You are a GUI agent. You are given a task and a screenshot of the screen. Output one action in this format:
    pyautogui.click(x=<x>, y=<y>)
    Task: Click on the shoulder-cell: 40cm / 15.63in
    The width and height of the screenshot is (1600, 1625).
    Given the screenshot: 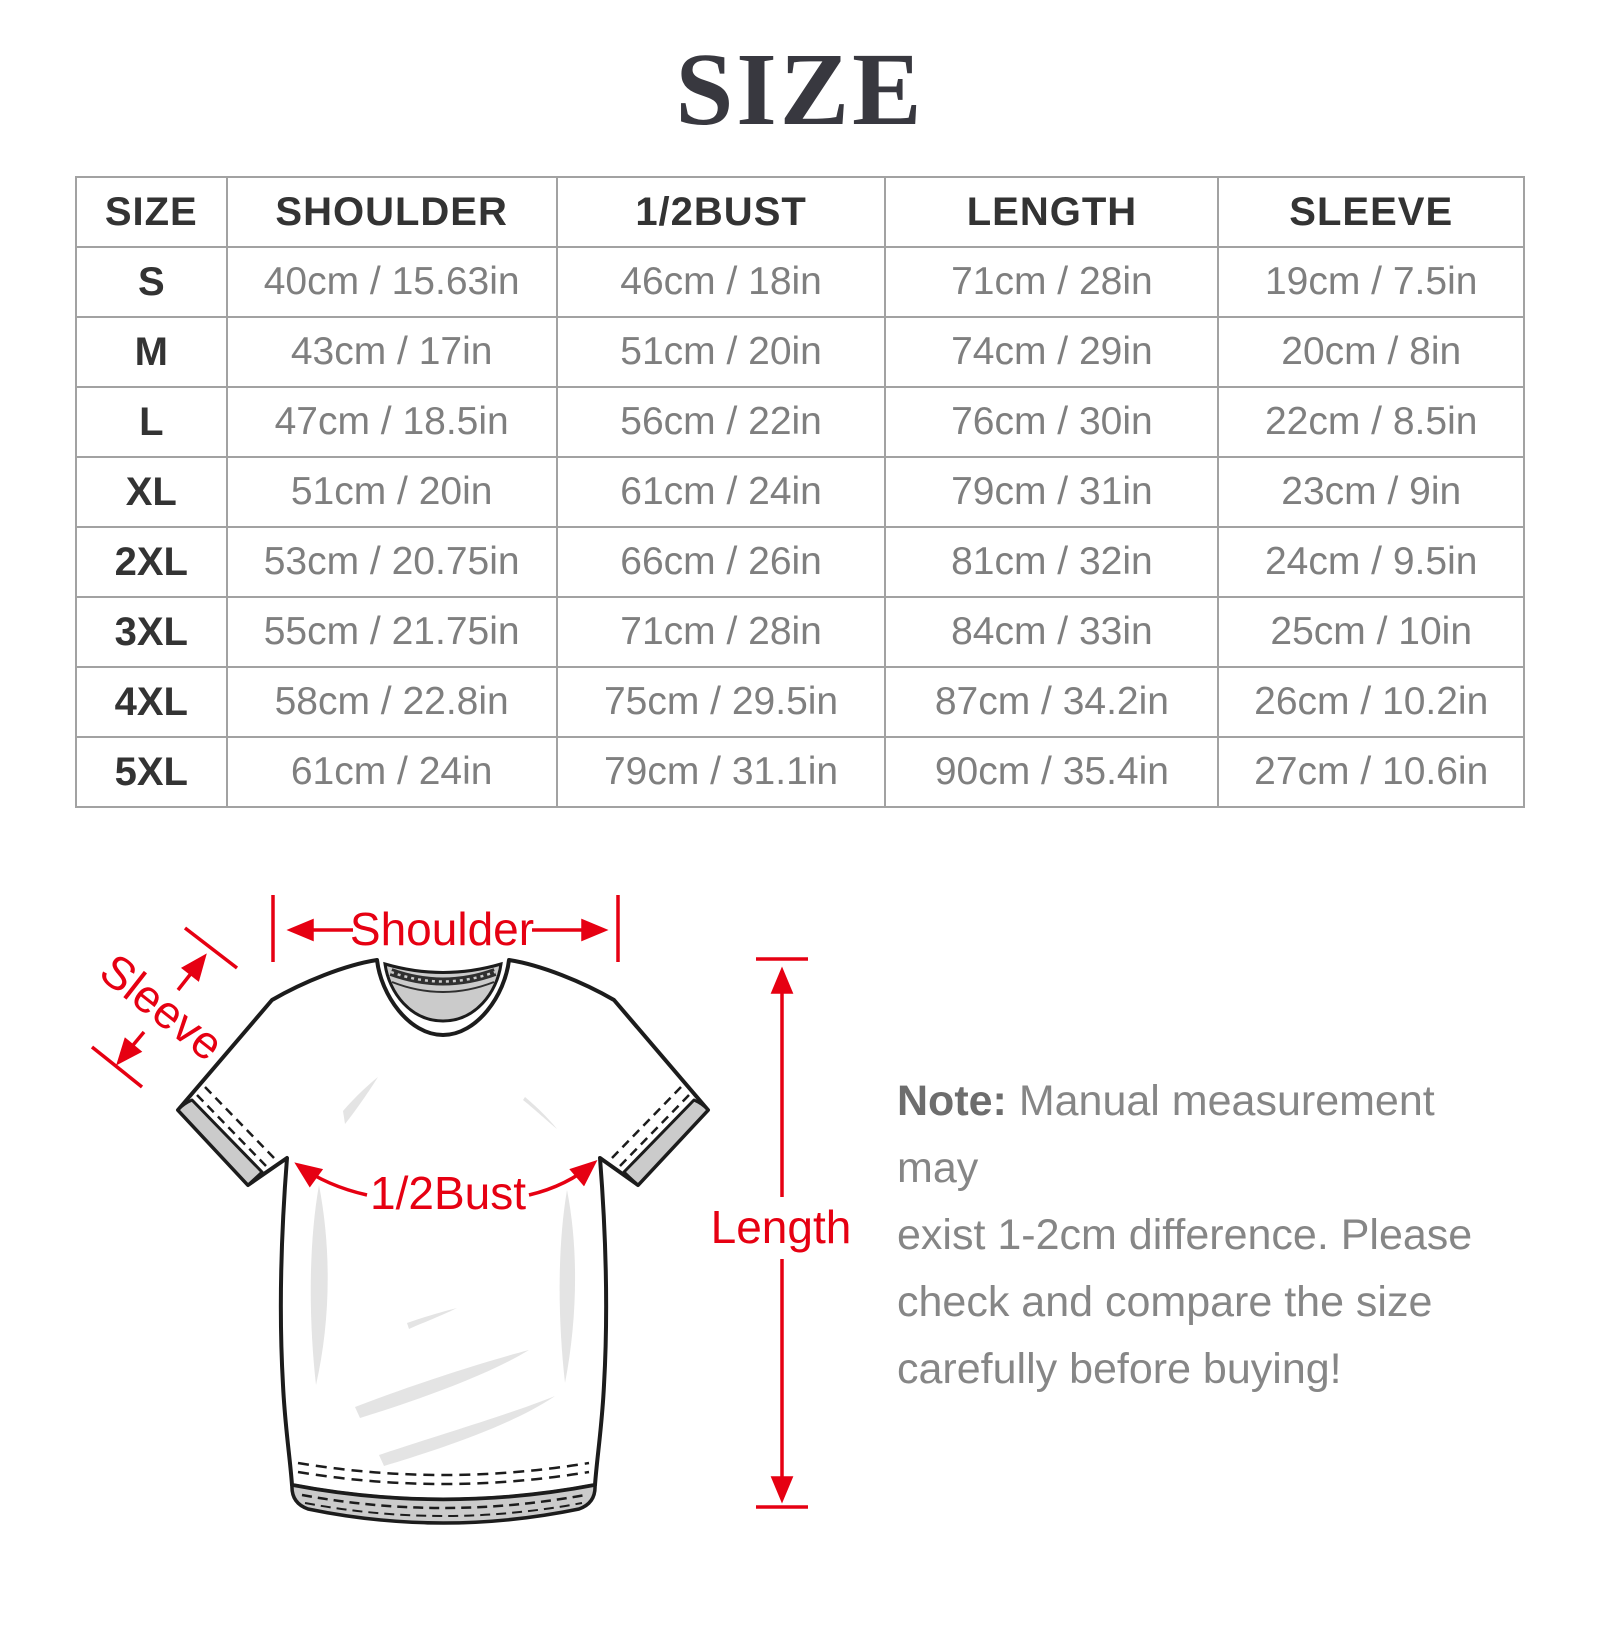 What is the action you would take?
    pyautogui.click(x=391, y=282)
    